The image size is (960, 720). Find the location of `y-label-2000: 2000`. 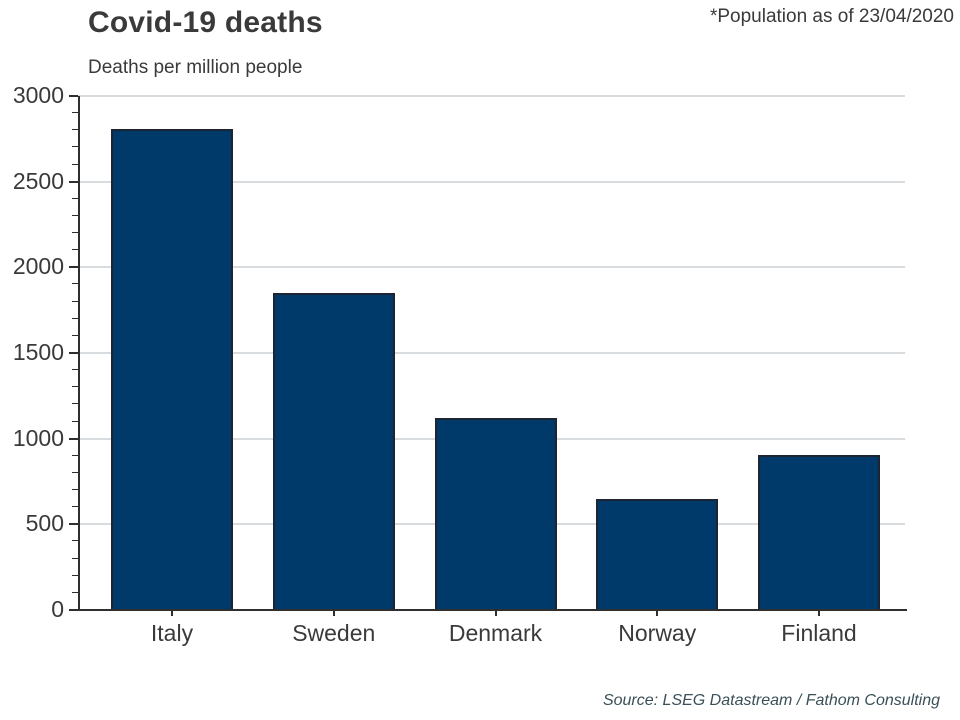

y-label-2000: 2000 is located at coordinates (38, 266).